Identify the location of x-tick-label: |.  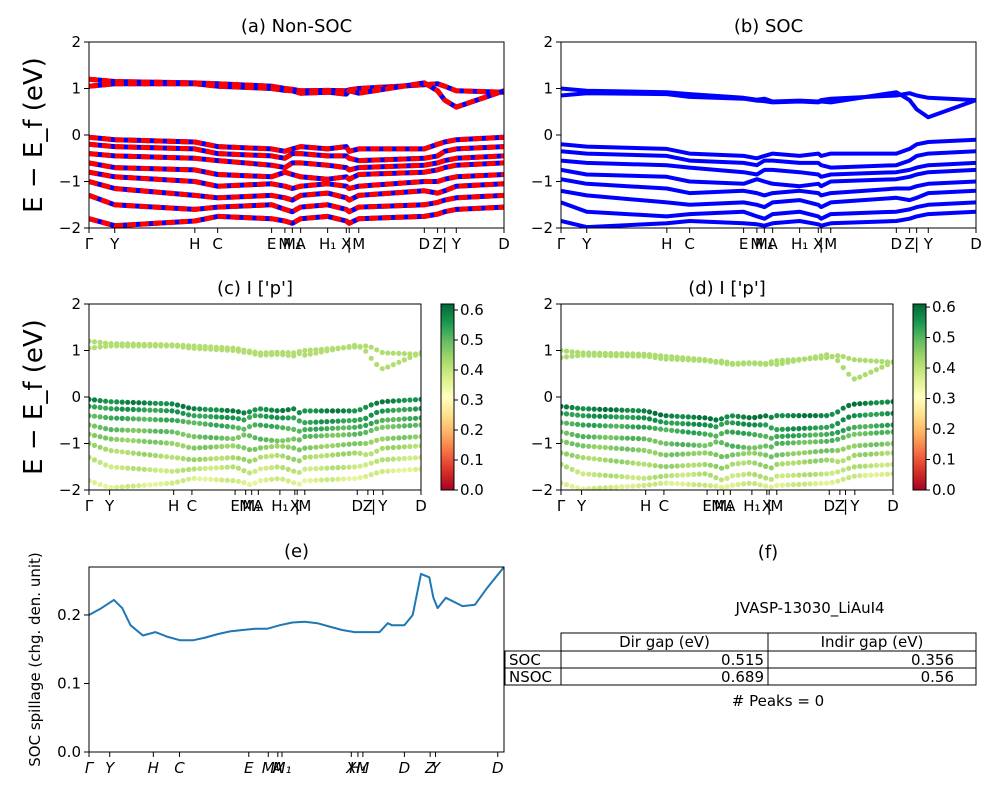
(916, 244).